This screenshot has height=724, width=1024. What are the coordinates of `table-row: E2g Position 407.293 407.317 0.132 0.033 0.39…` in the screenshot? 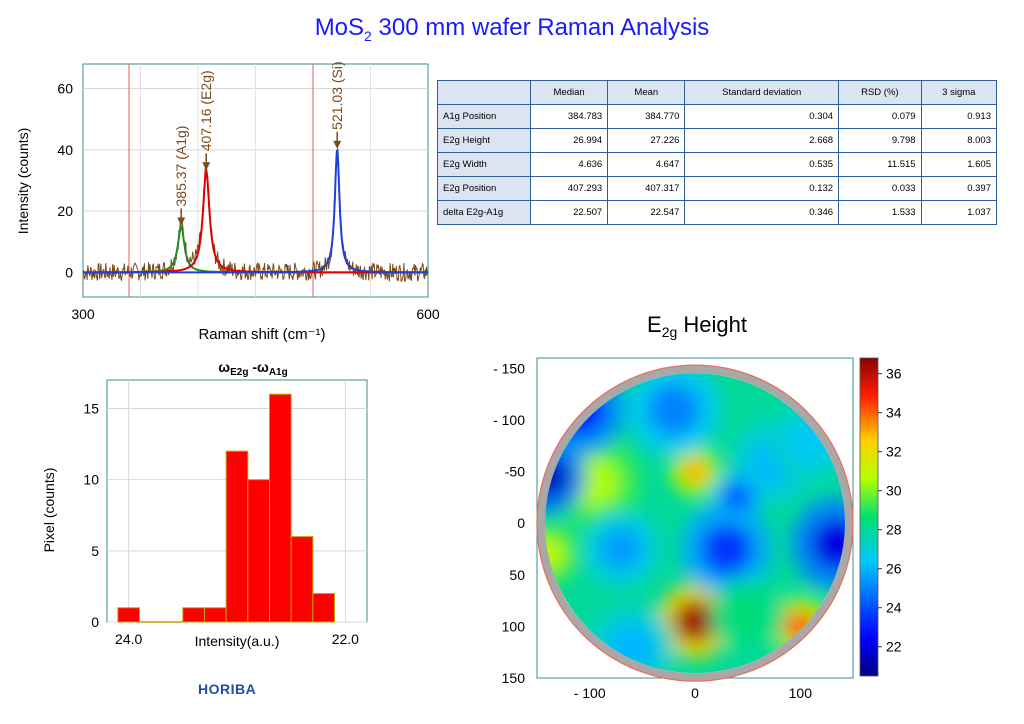 It's located at (717, 188).